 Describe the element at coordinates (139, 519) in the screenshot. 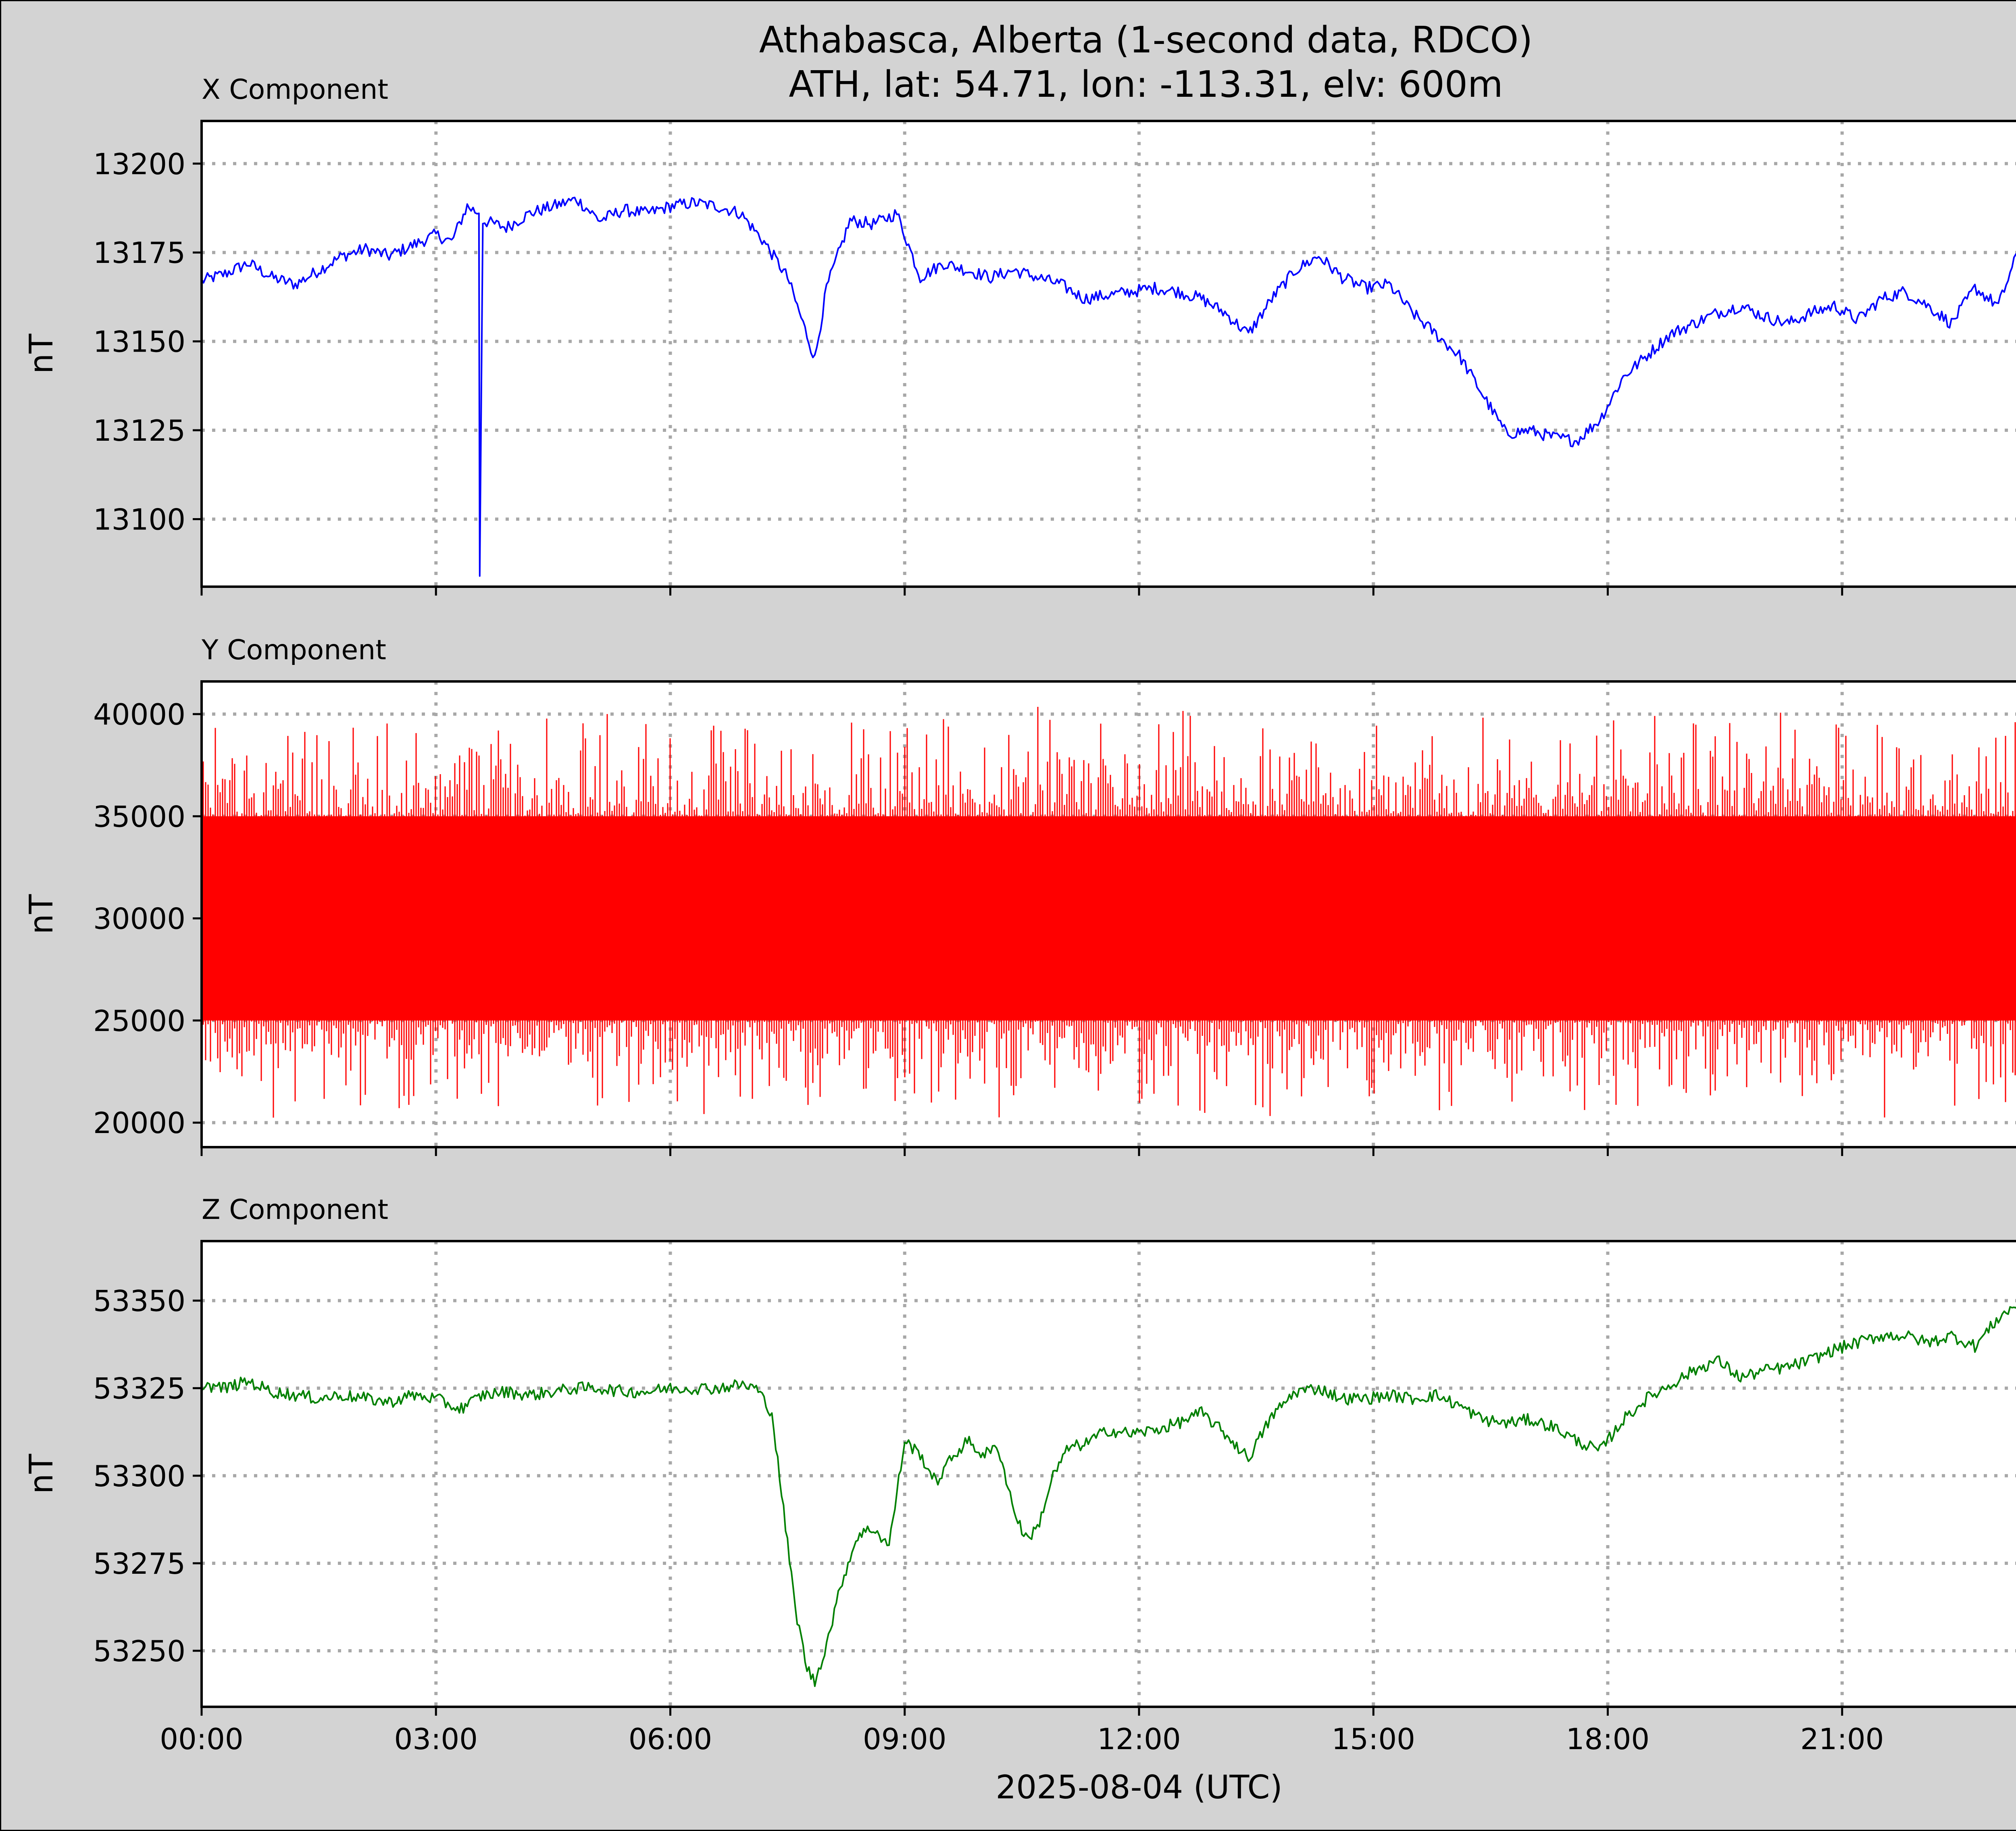

I see `y-tick-label: 13100` at that location.